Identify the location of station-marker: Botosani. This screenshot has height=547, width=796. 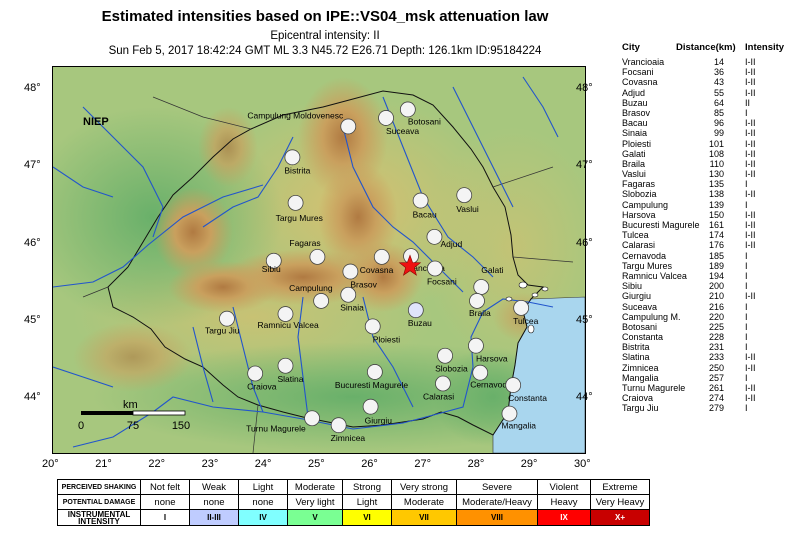
(420, 114).